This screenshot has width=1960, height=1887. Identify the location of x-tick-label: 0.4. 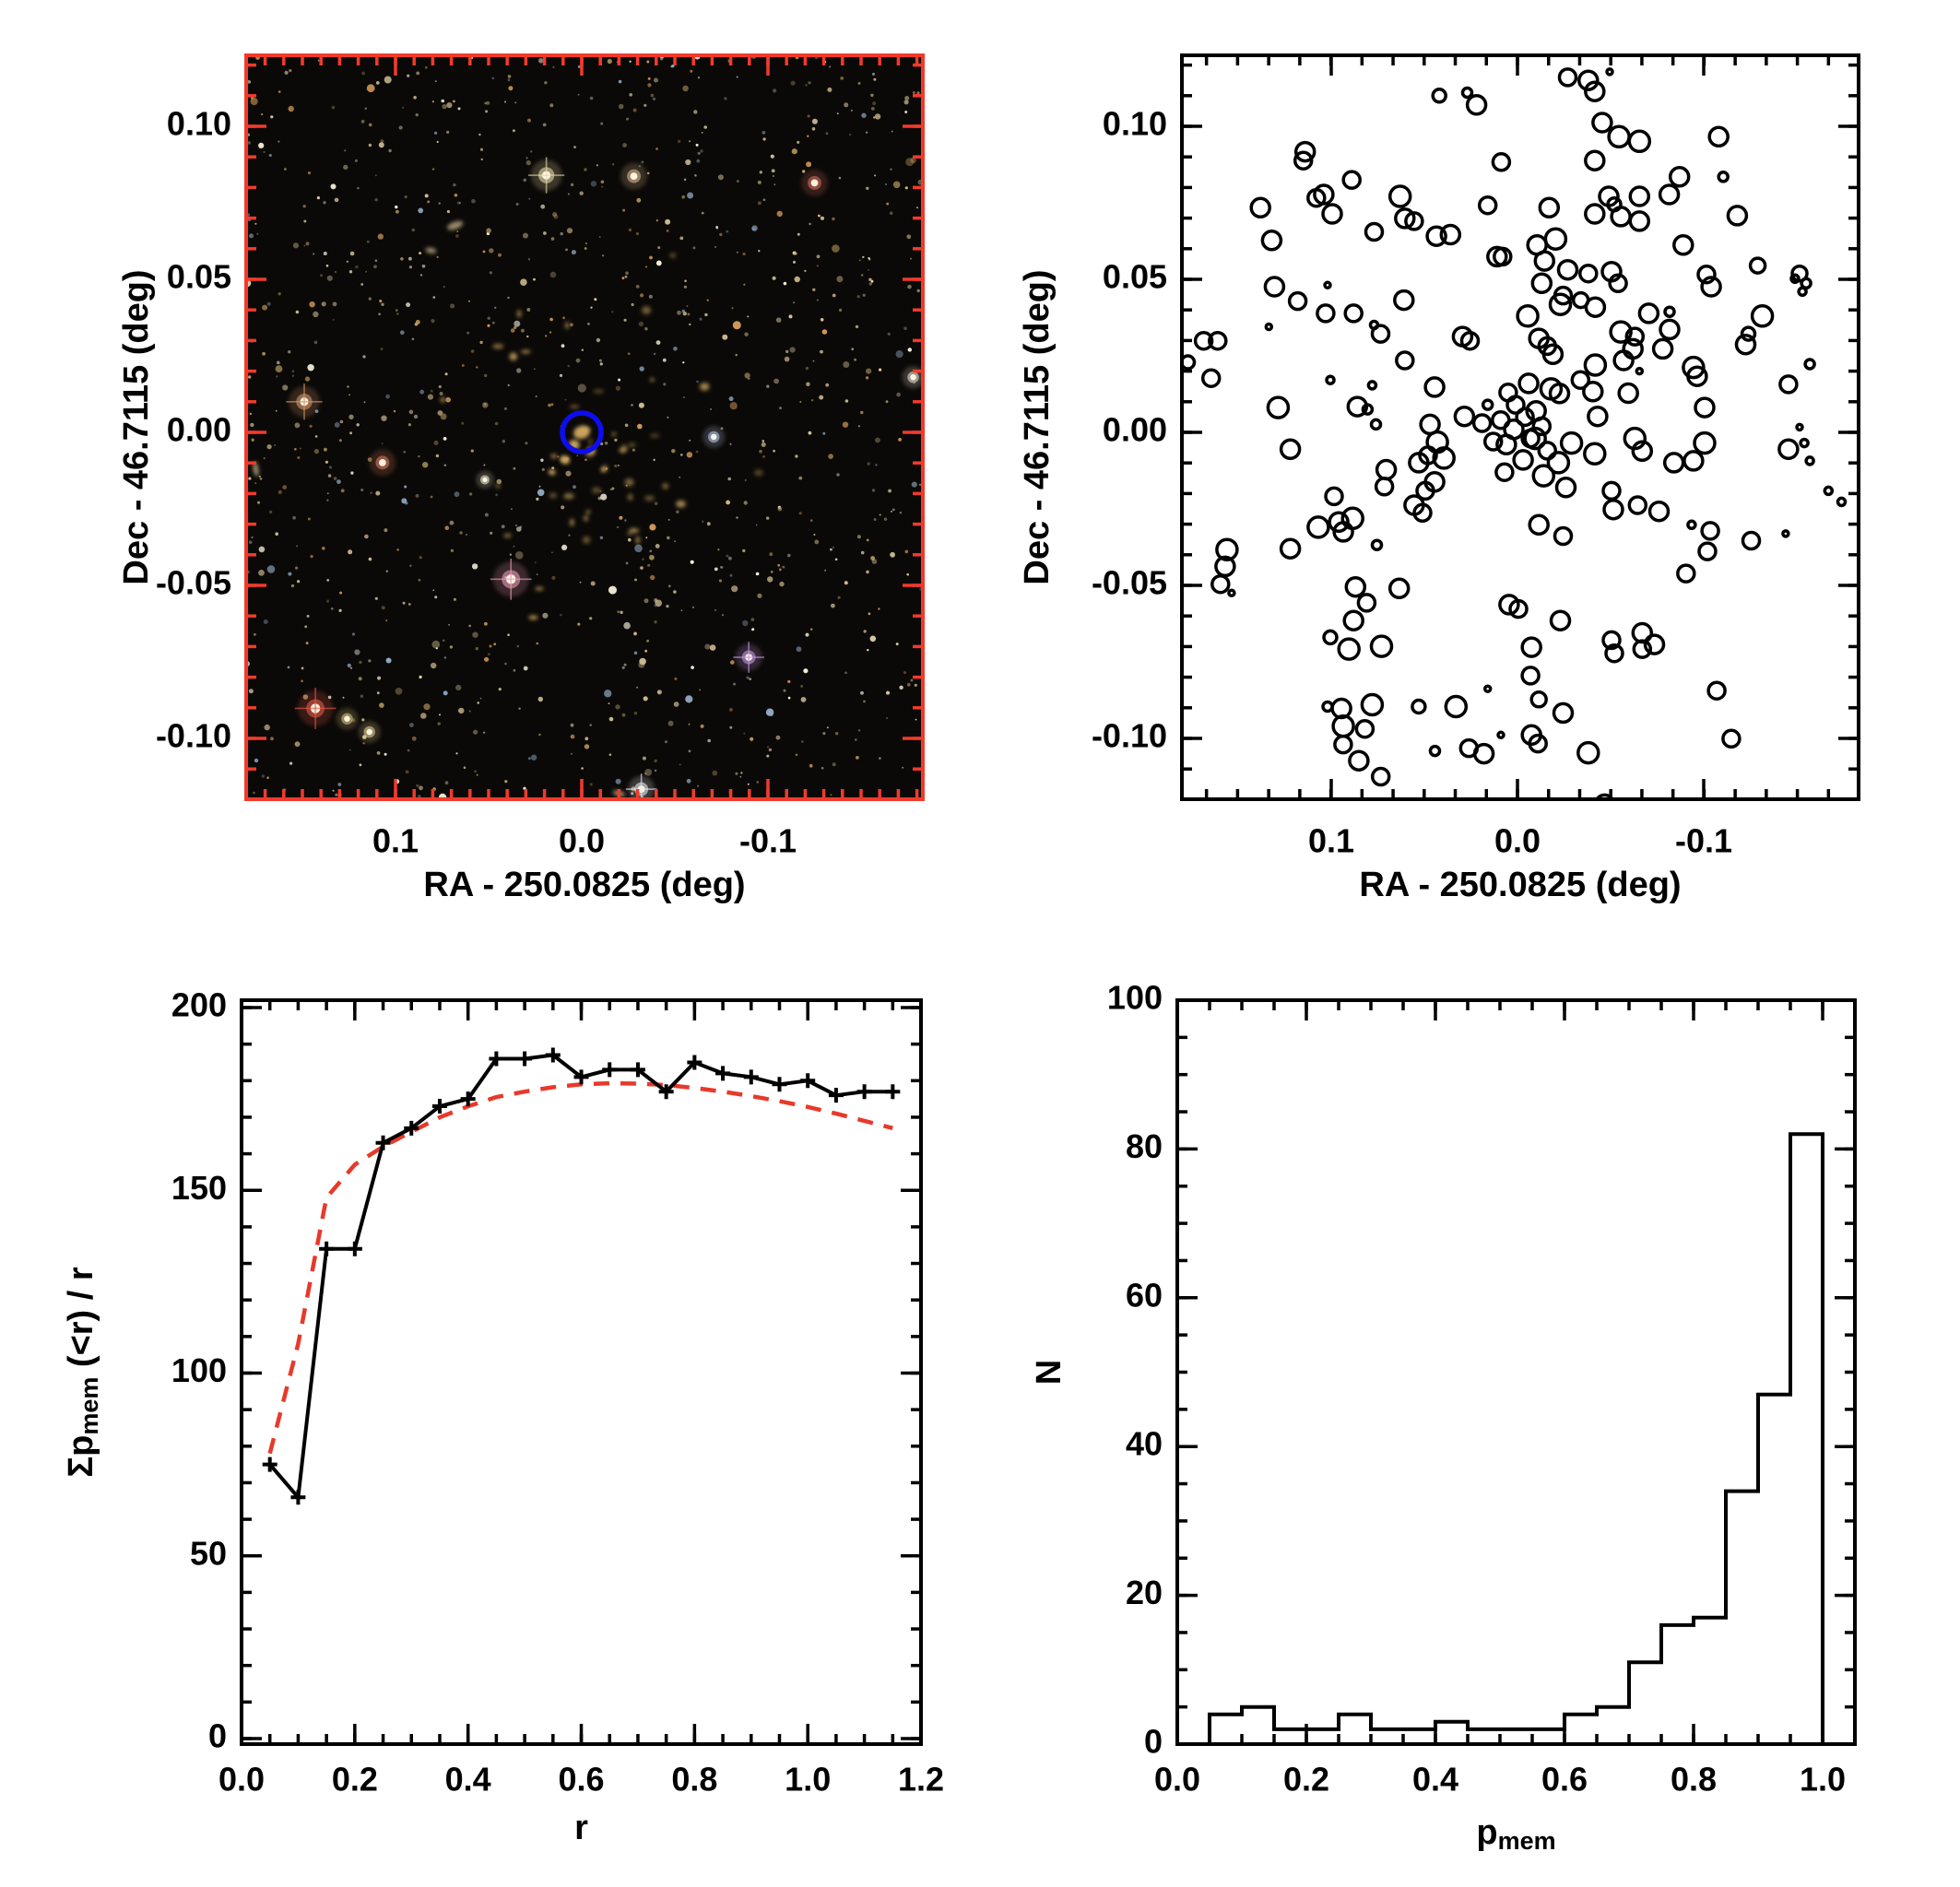
(1435, 1780).